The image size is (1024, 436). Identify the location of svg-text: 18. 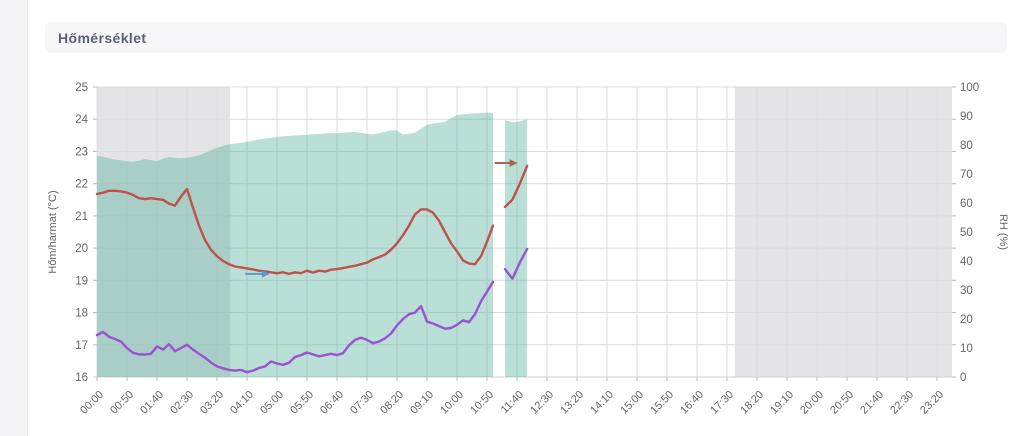
(81, 314).